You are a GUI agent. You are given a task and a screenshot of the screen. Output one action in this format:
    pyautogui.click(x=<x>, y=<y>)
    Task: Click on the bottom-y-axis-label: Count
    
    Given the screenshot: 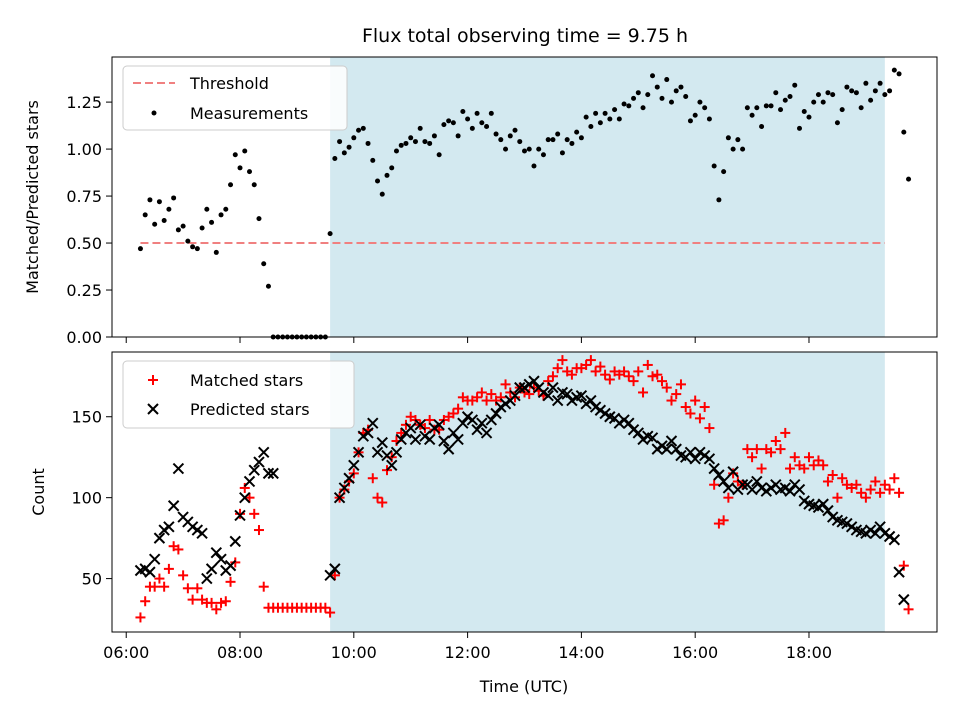 What is the action you would take?
    pyautogui.click(x=38, y=492)
    